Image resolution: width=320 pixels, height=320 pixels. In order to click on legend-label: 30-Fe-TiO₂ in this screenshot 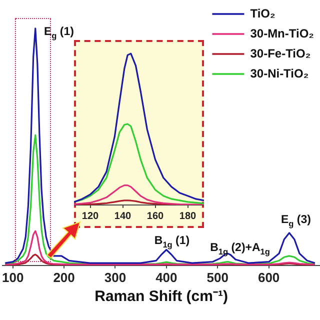, I will do `click(280, 53)`.